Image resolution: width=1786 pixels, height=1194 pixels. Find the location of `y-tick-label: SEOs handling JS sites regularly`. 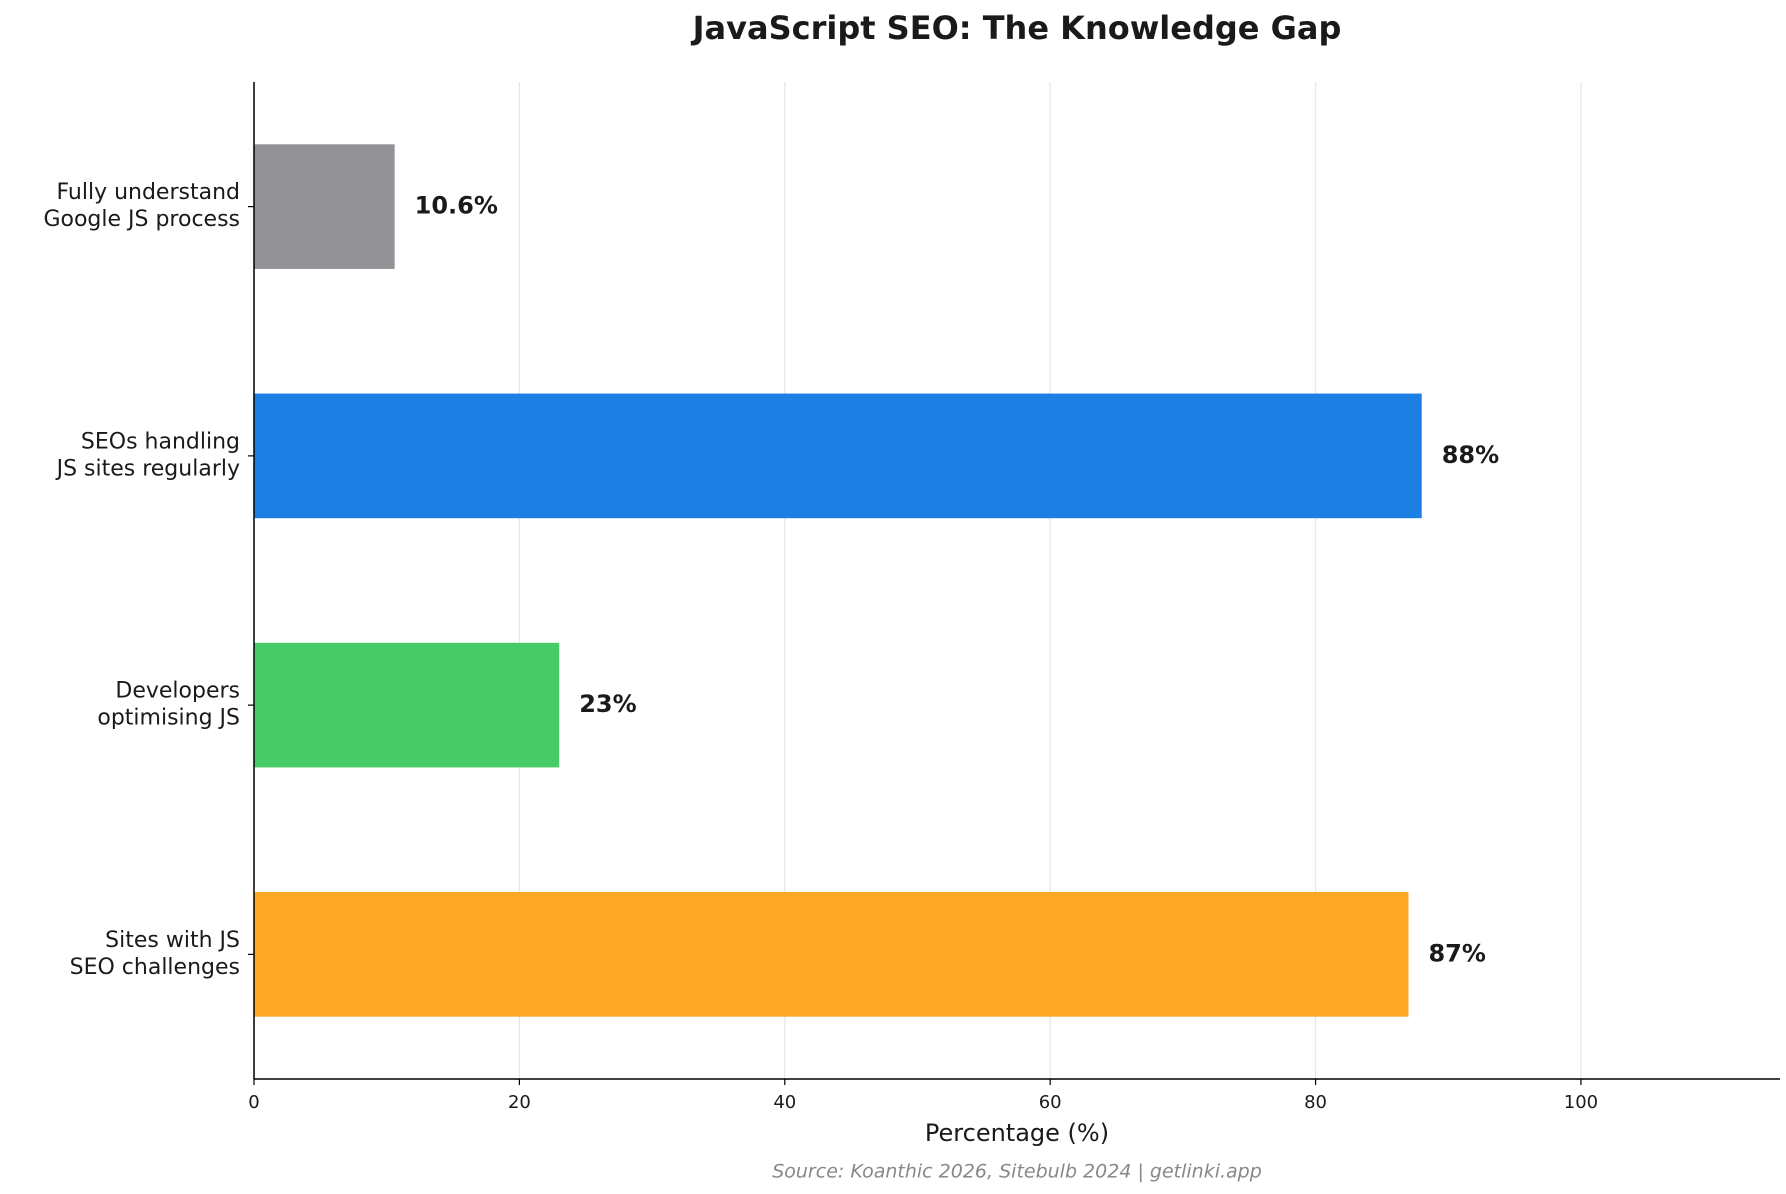

y-tick-label: SEOs handling JS sites regularly is located at coordinates (147, 455).